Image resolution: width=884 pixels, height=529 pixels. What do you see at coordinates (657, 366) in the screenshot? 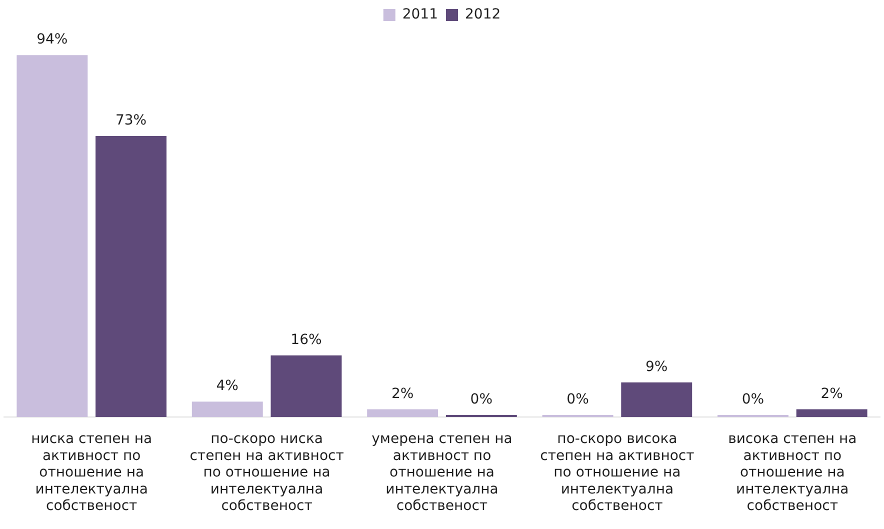
I see `data-label: 9%` at bounding box center [657, 366].